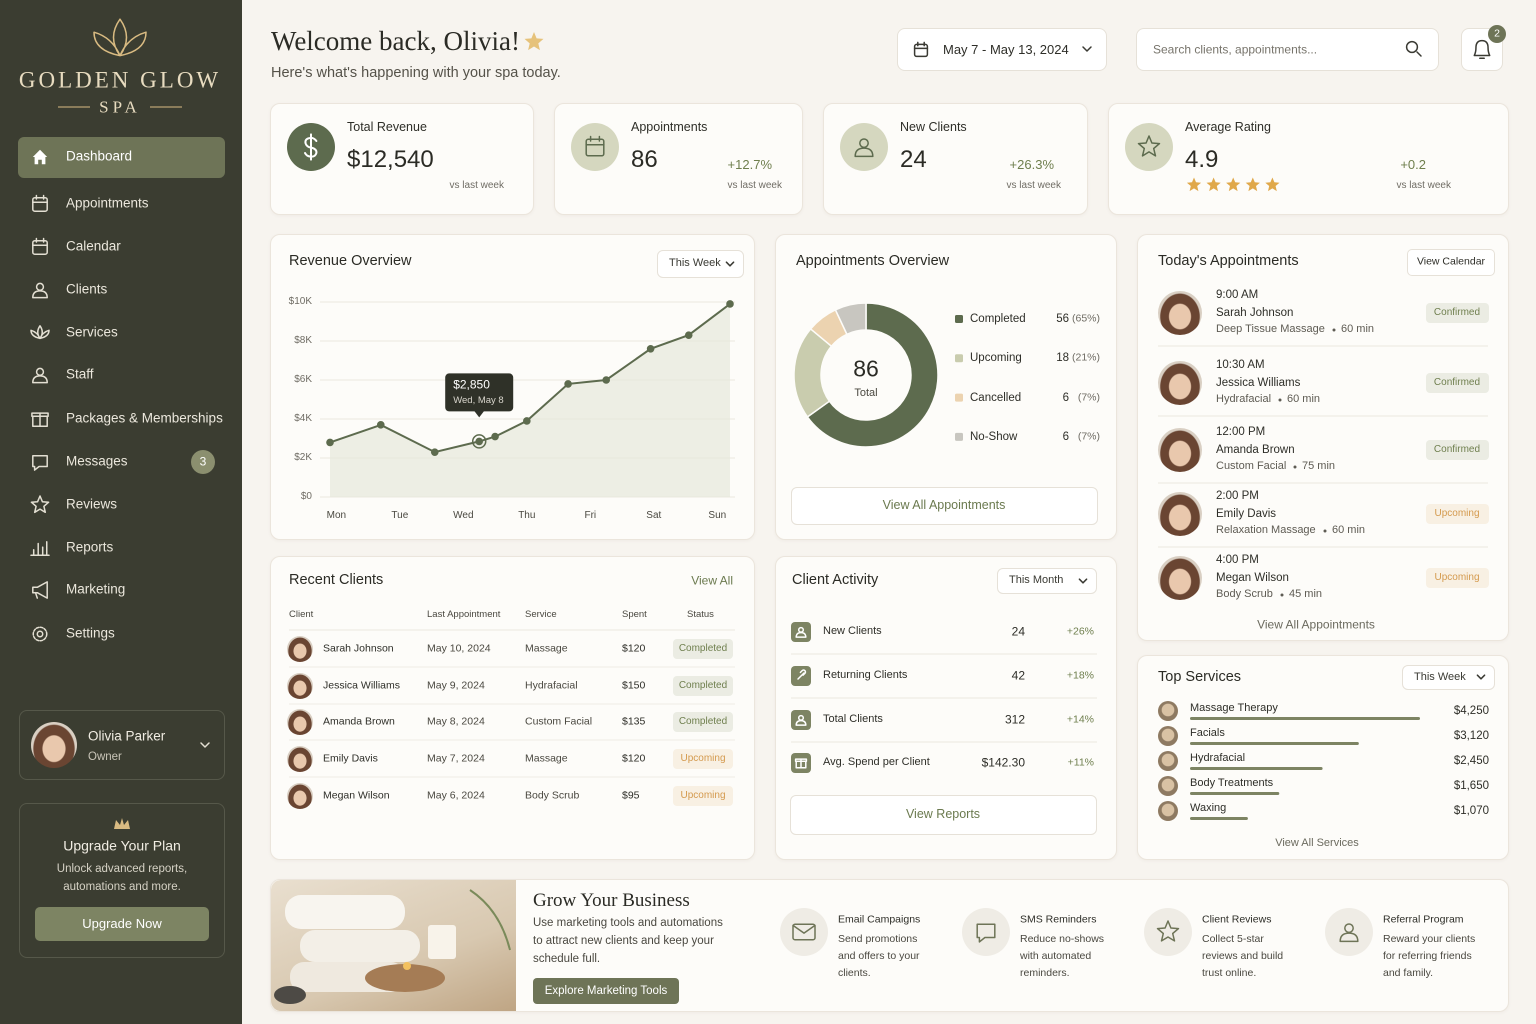  What do you see at coordinates (93, 246) in the screenshot?
I see `nav-item: Calendar` at bounding box center [93, 246].